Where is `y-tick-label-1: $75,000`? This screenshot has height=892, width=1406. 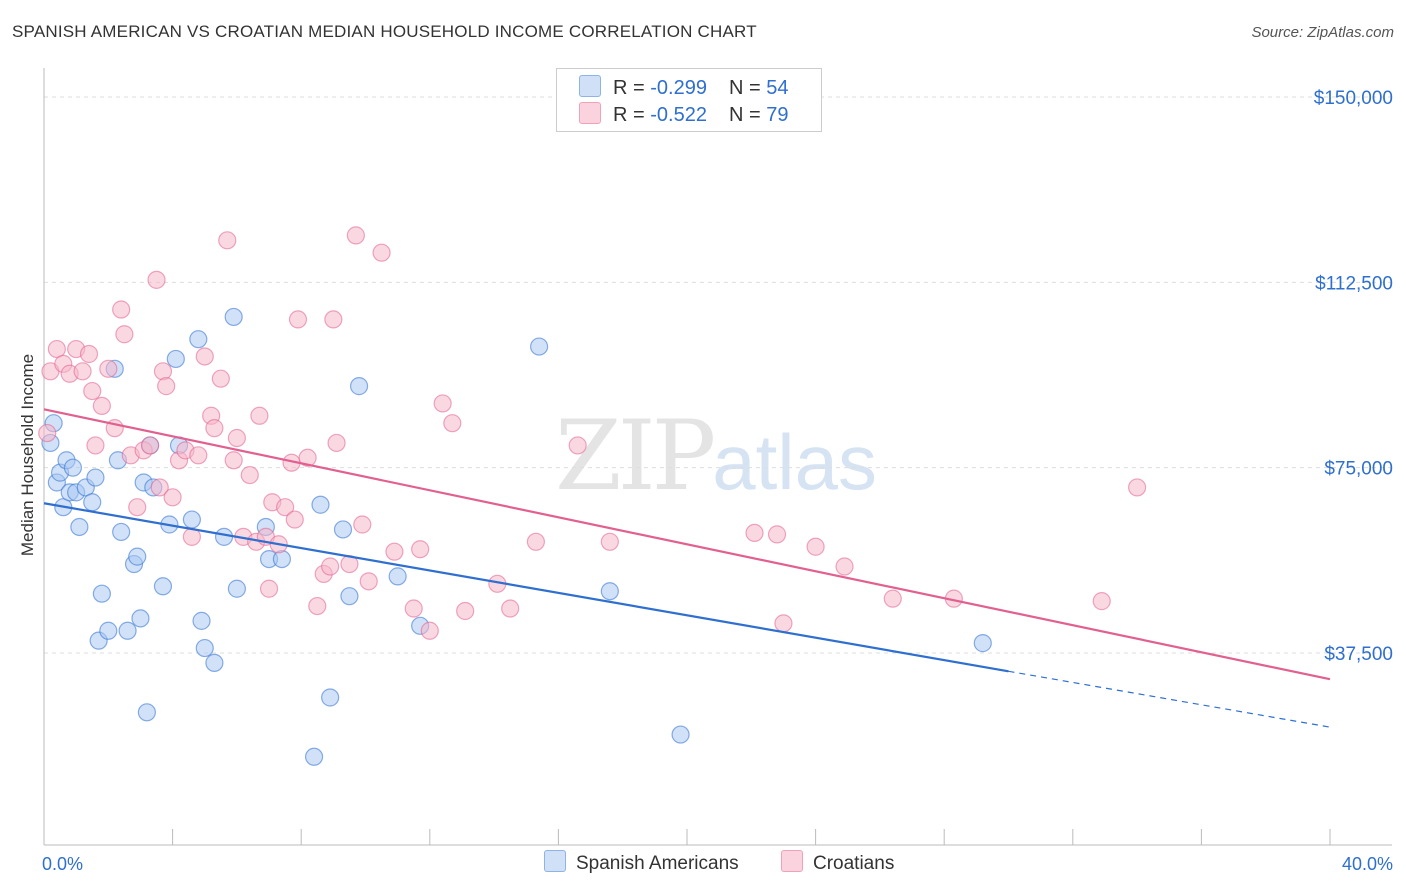
y-tick-label-1: $75,000 is located at coordinates (1358, 469).